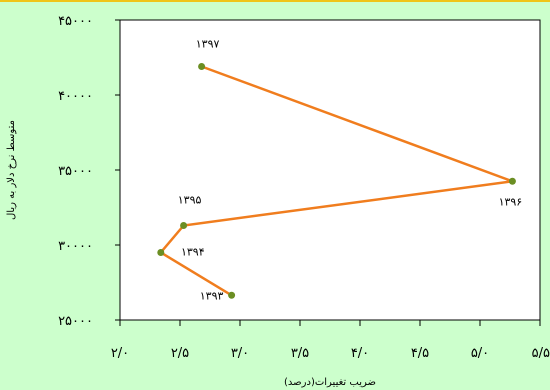  Describe the element at coordinates (330, 382) in the screenshot. I see `x-axis-title: ضریب تغییرات(درصد)` at that location.